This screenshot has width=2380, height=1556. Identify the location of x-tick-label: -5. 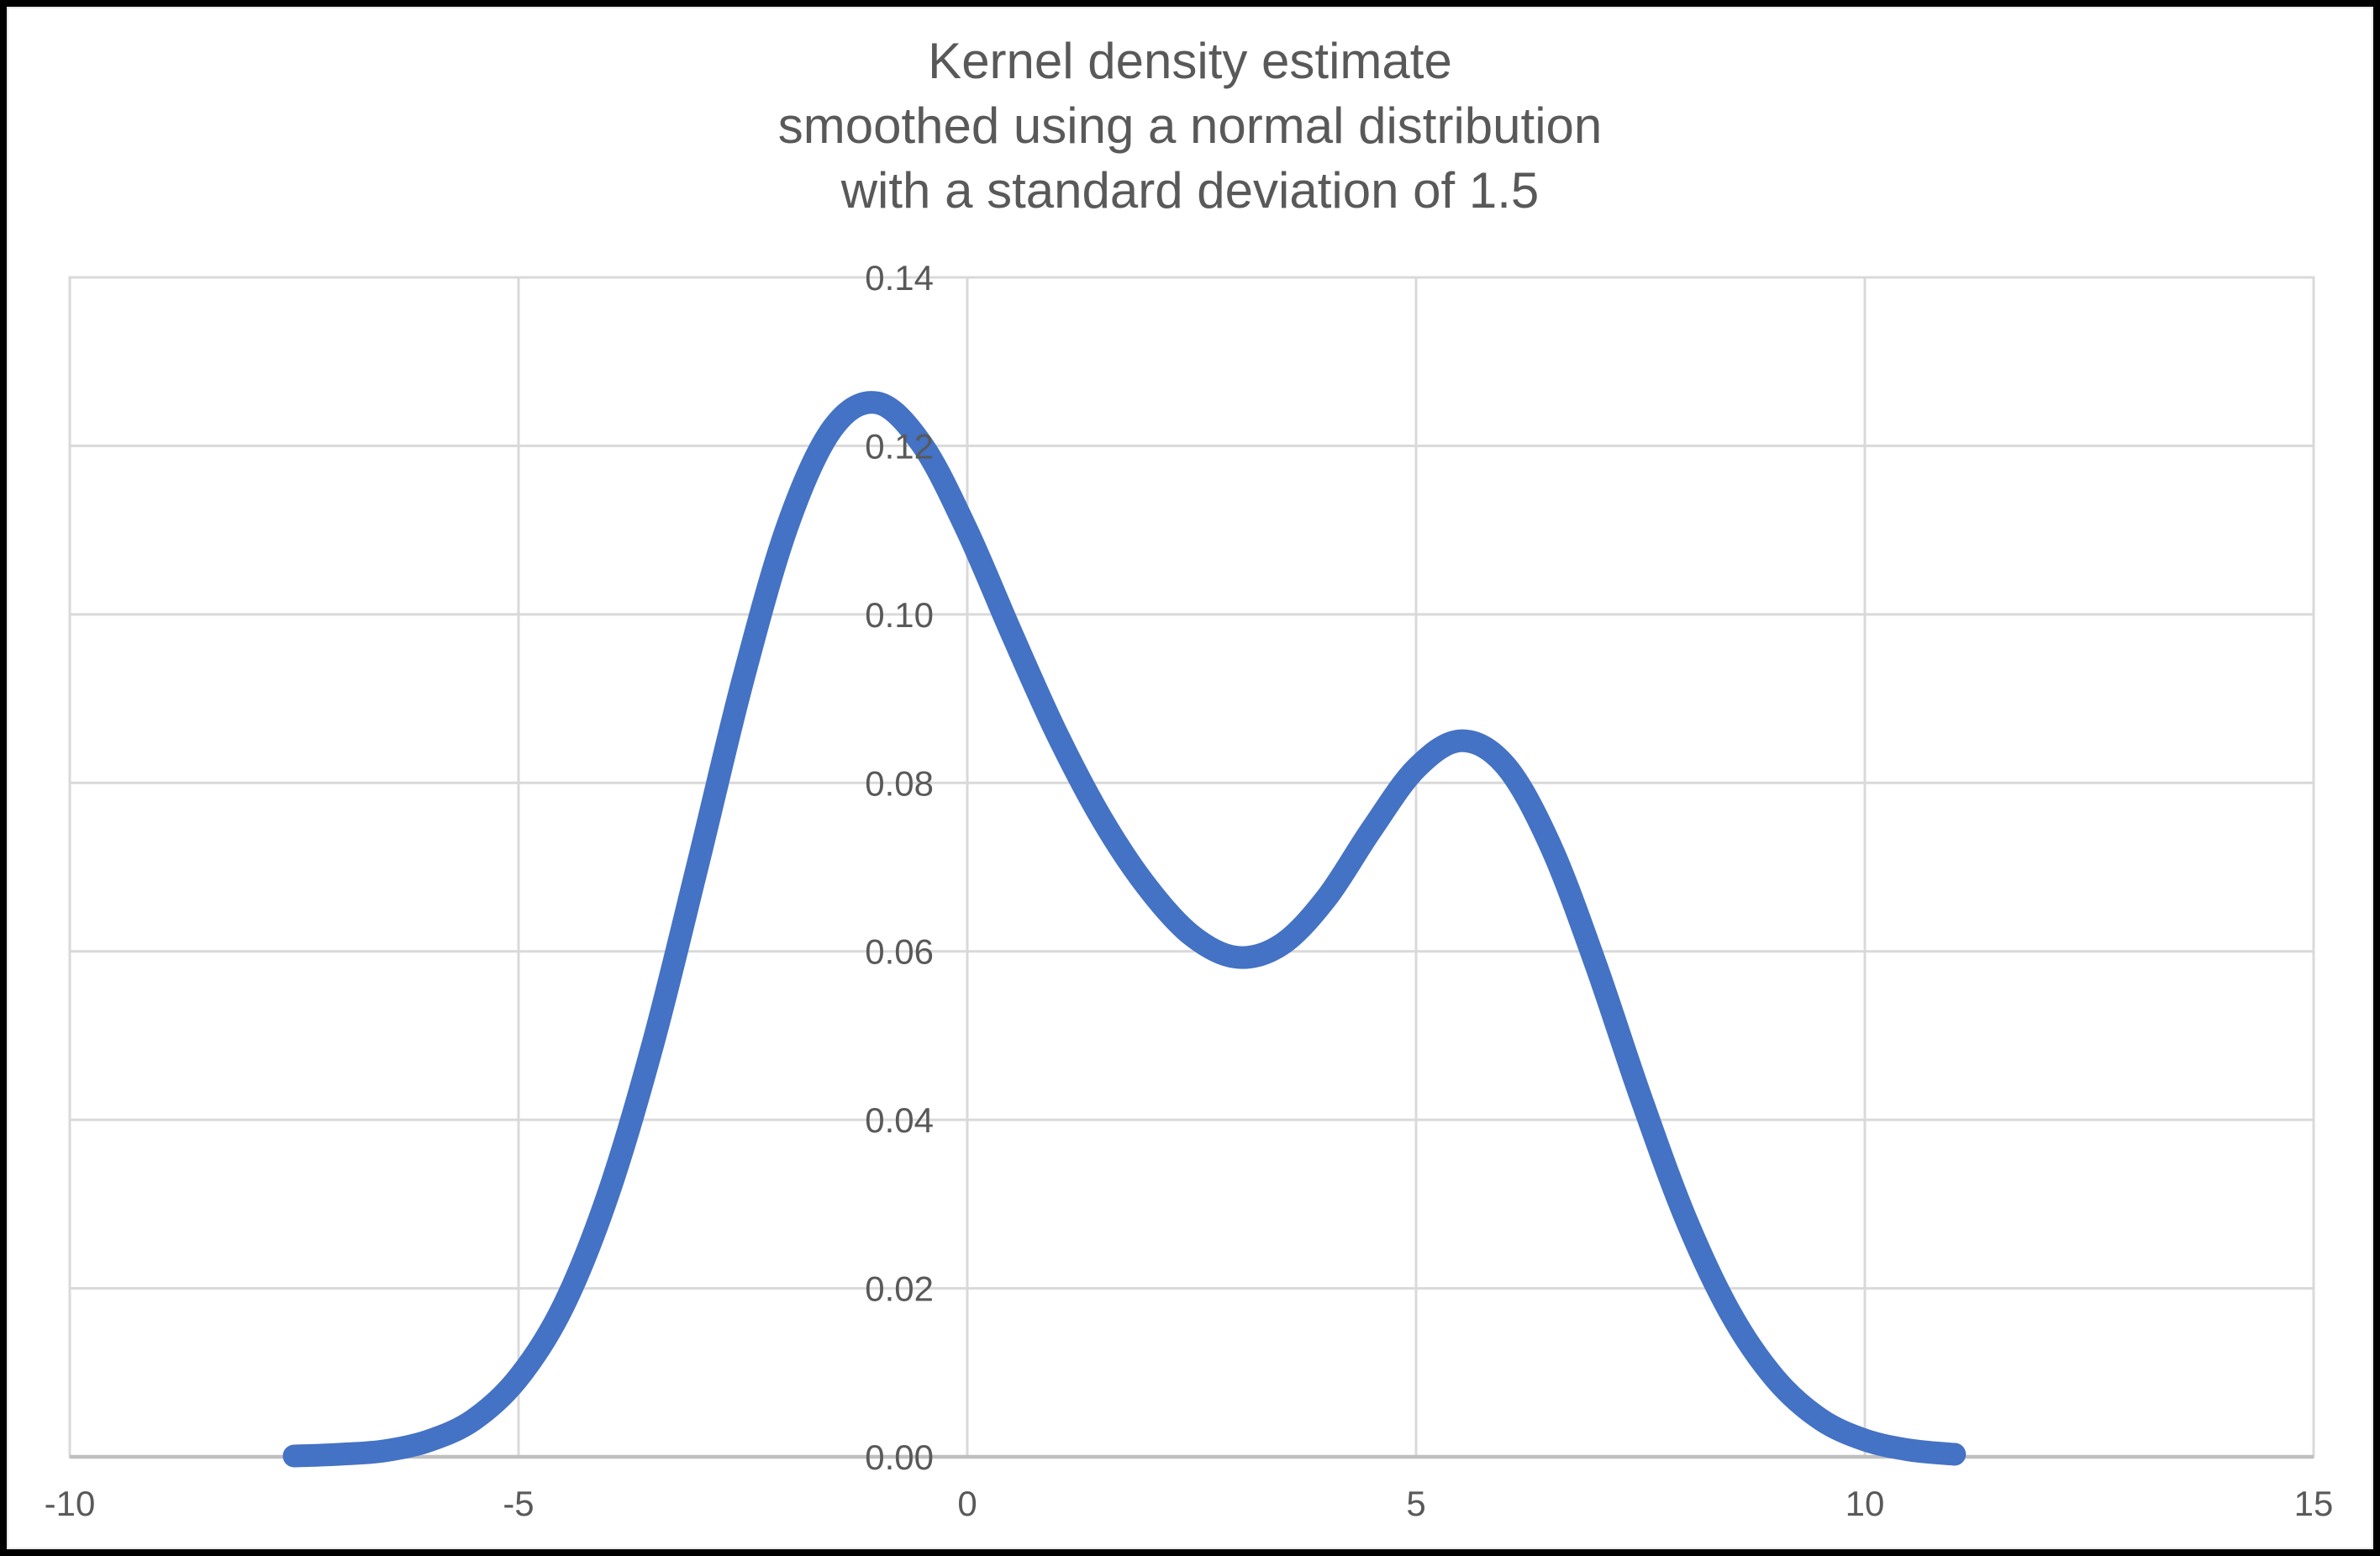
(518, 1503).